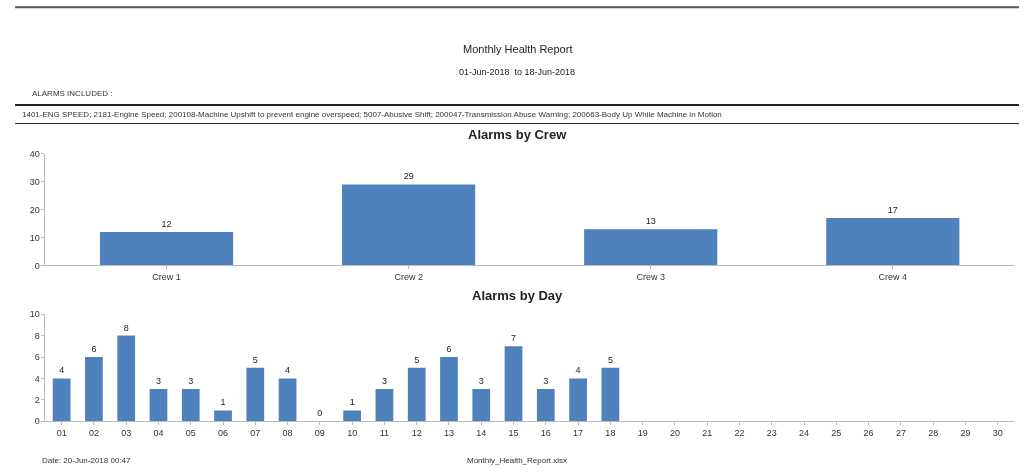 Image resolution: width=1034 pixels, height=475 pixels. Describe the element at coordinates (408, 277) in the screenshot. I see `x-tick-label: Crew 2` at that location.